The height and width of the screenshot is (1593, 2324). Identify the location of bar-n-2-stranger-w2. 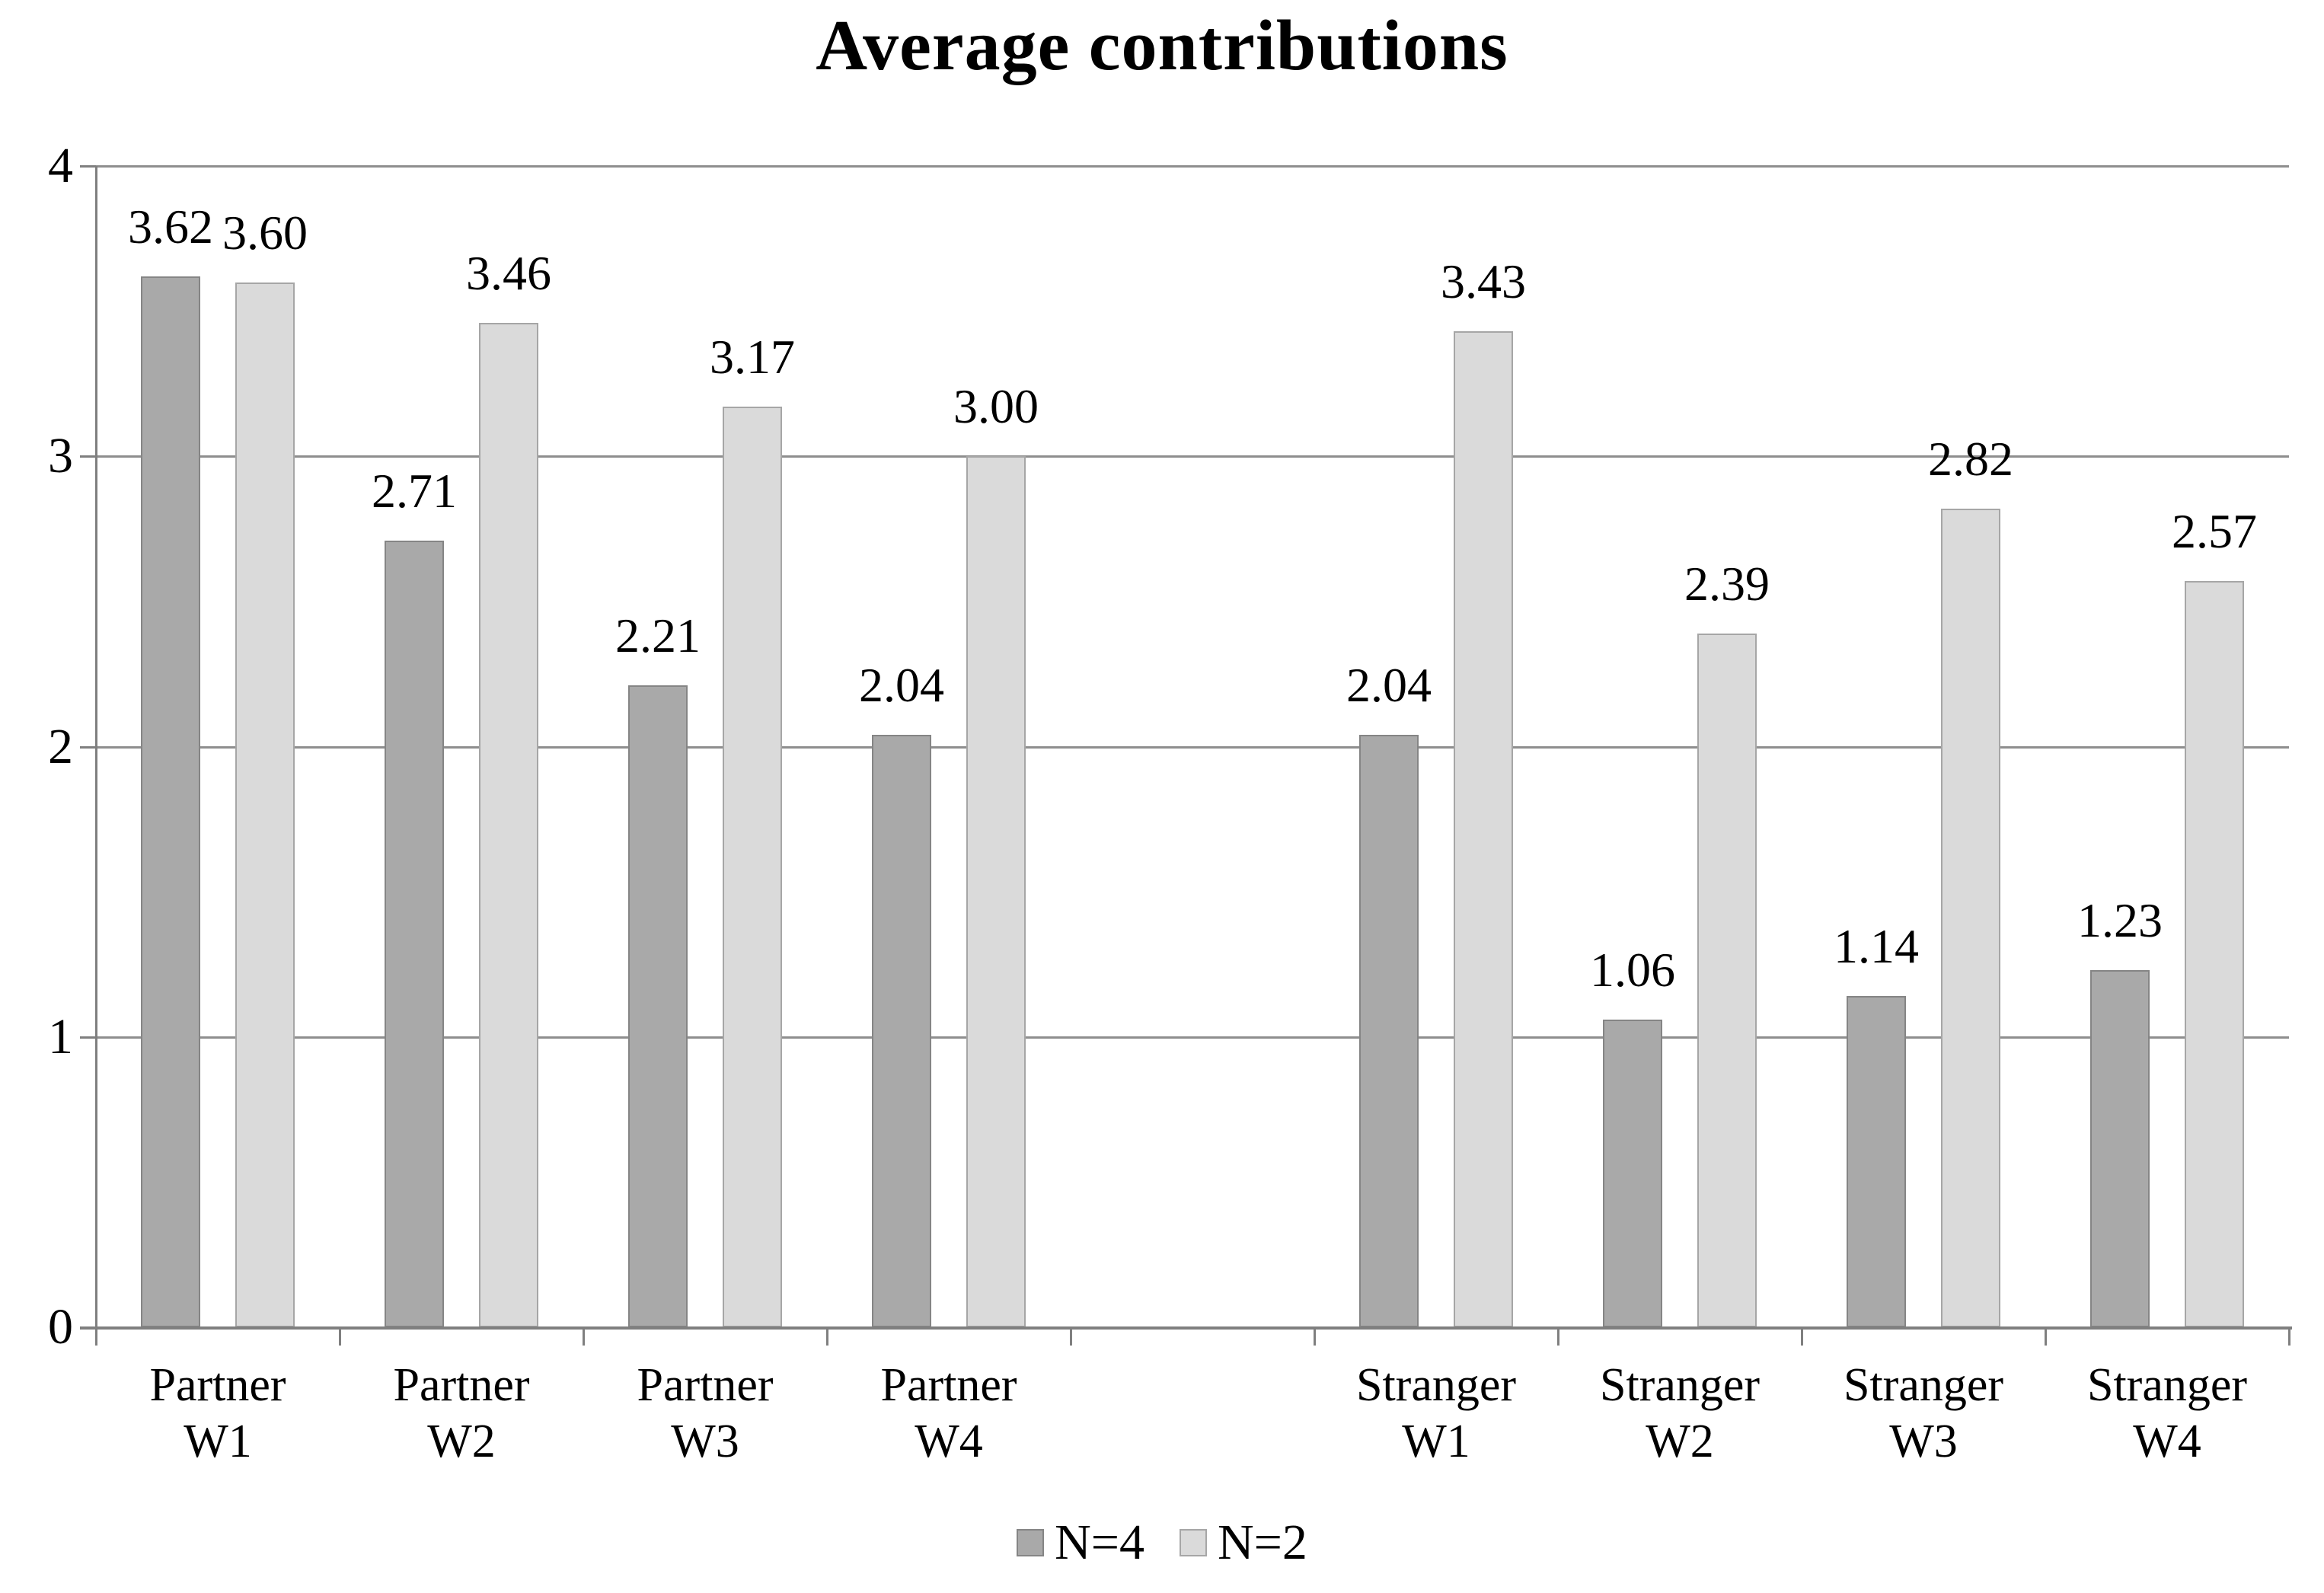
(1727, 980).